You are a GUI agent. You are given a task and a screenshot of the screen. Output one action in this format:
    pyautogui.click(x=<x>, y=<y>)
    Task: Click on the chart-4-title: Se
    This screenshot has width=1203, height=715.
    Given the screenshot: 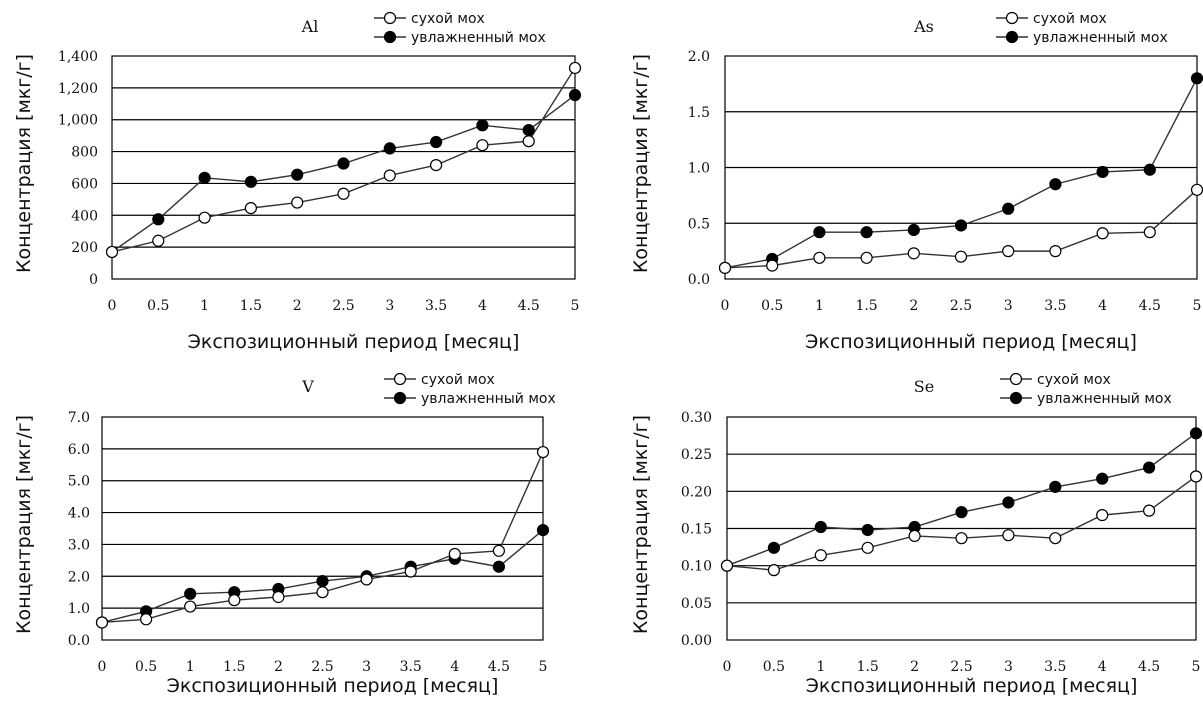 What is the action you would take?
    pyautogui.click(x=924, y=386)
    